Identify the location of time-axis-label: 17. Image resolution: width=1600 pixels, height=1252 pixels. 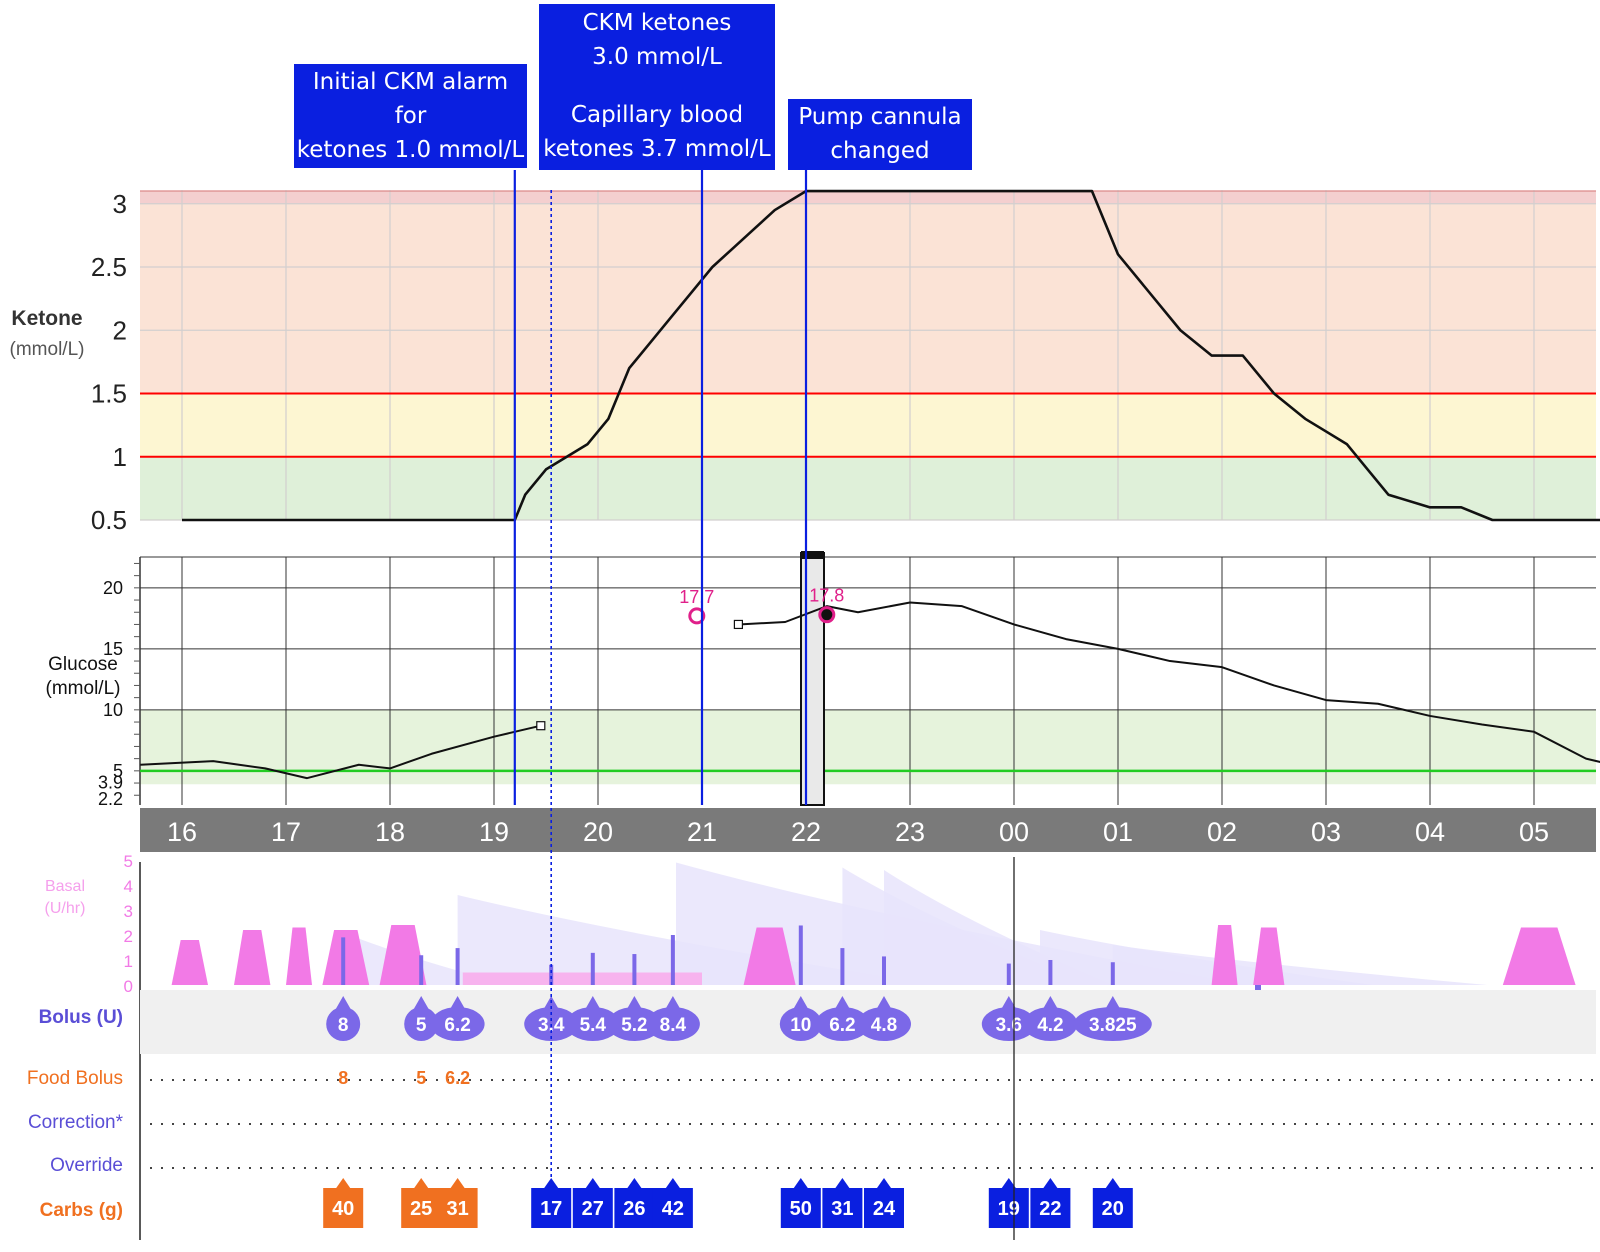
(286, 832).